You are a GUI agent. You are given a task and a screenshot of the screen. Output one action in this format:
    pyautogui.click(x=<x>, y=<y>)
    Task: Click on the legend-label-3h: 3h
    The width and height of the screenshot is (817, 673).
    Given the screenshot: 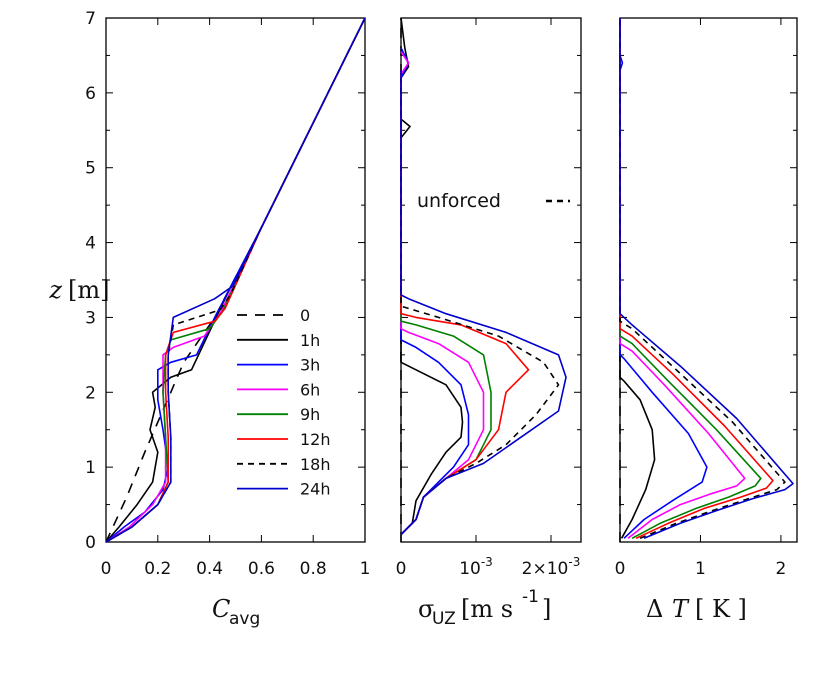 What is the action you would take?
    pyautogui.click(x=310, y=365)
    